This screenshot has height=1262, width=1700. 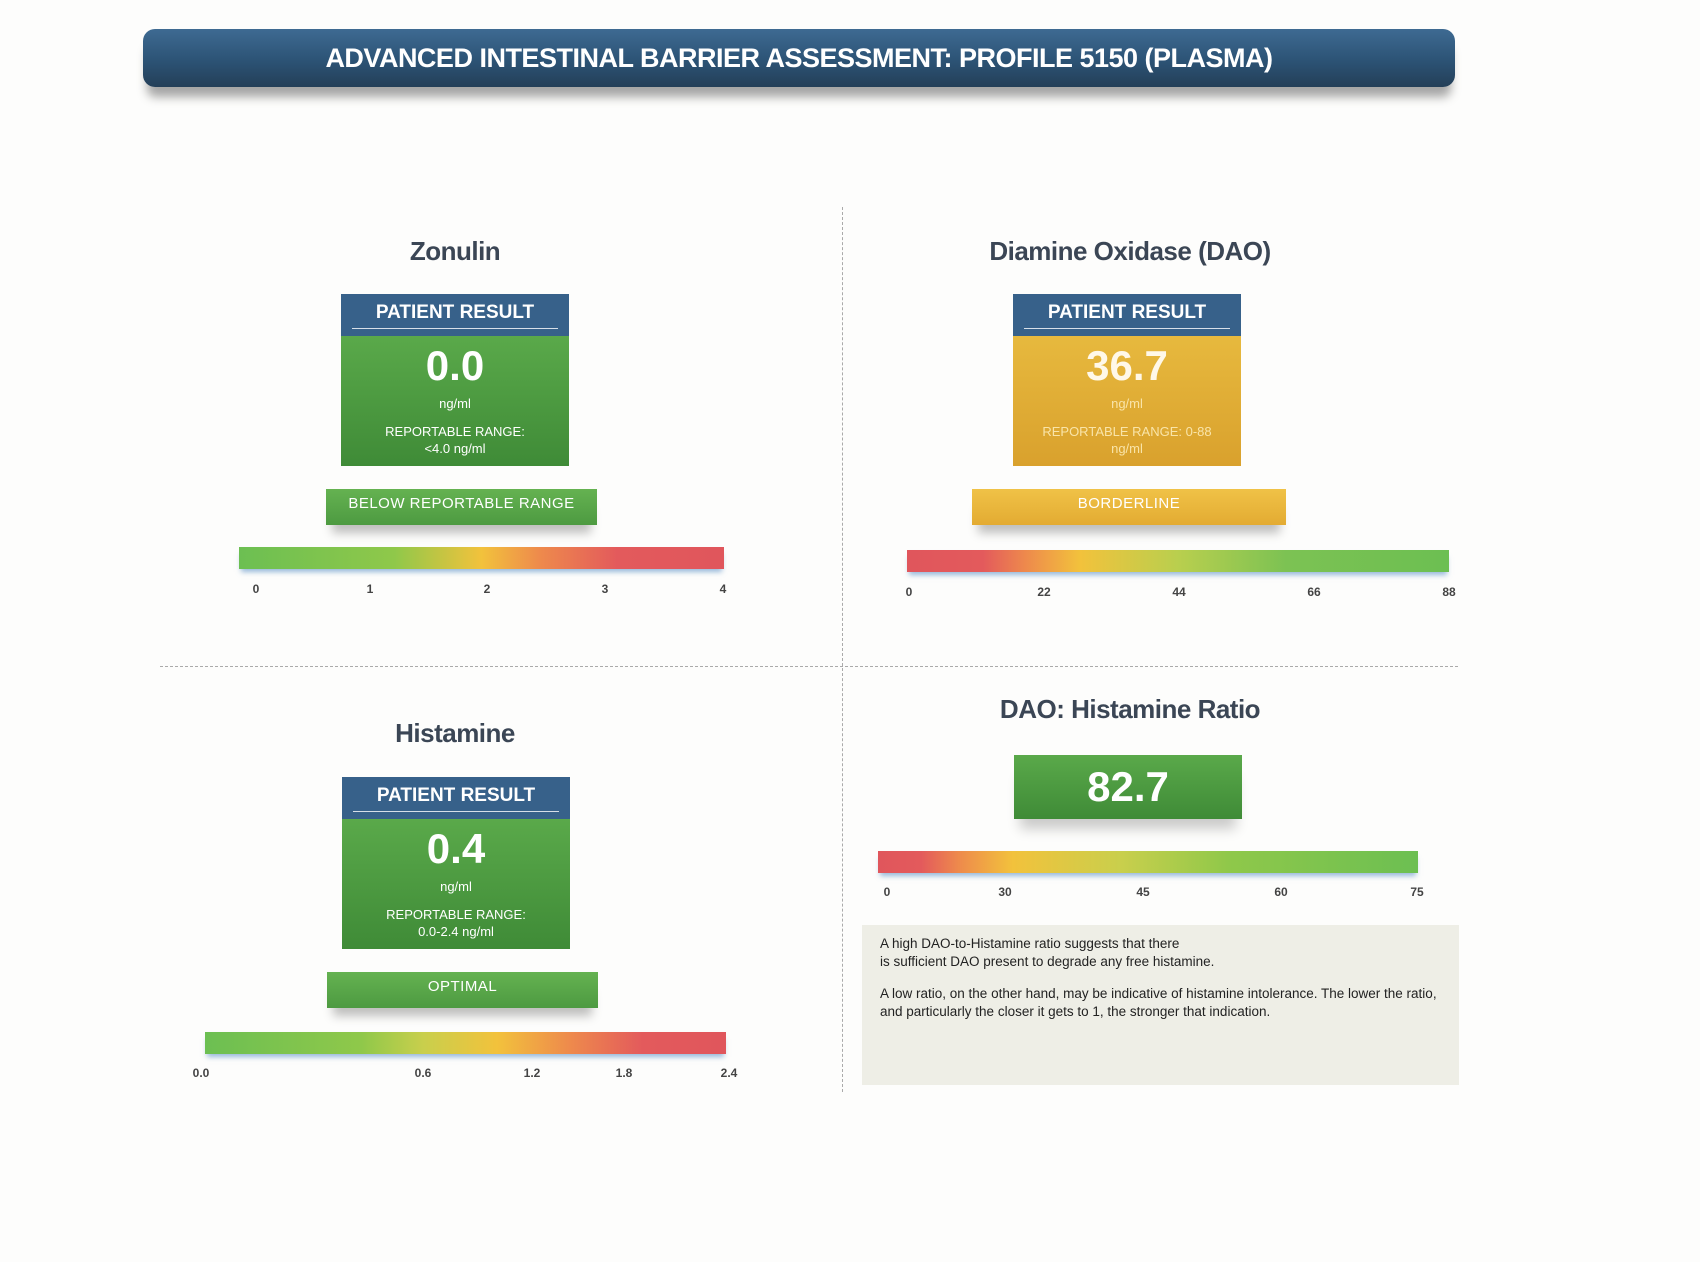 I want to click on histamine-unit: ng/ml, so click(x=456, y=886).